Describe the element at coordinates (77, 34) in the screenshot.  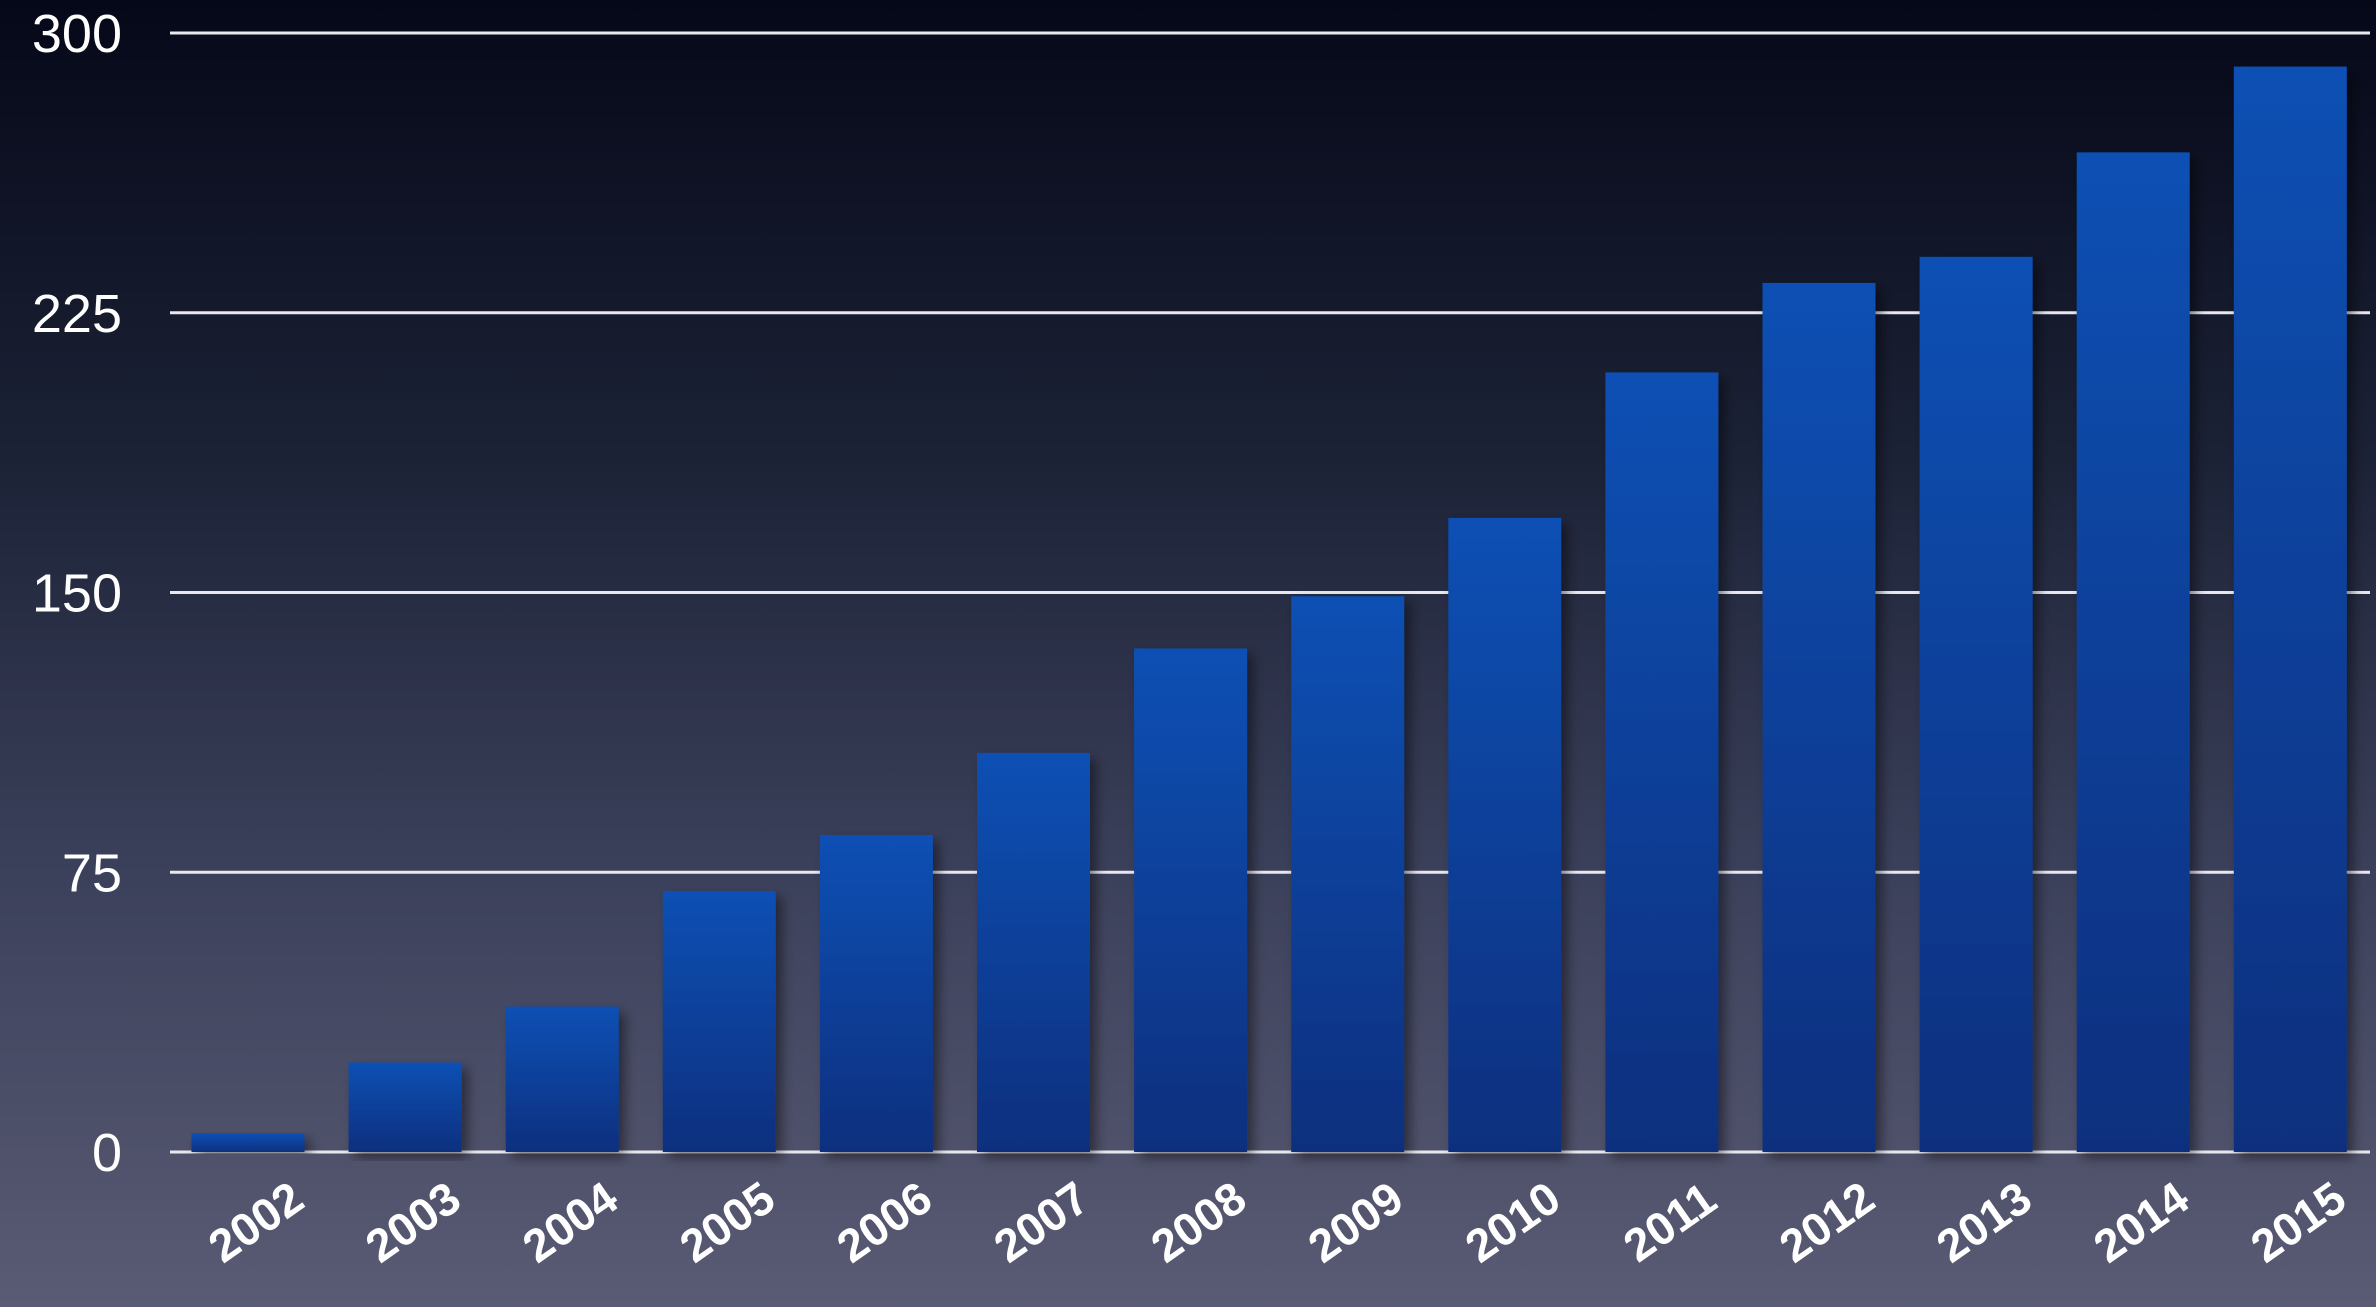
I see `y-tick-label: 300` at that location.